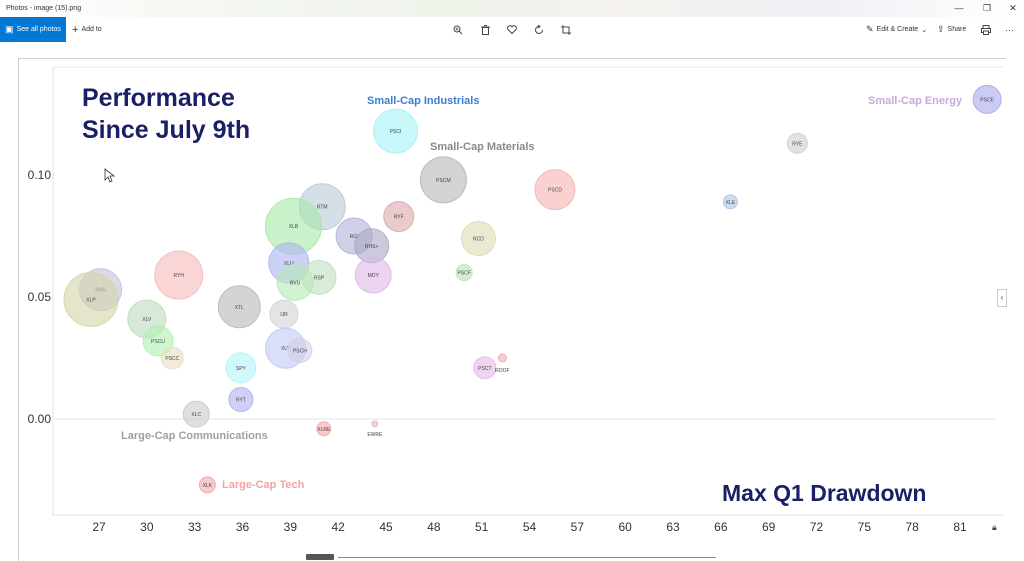 The height and width of the screenshot is (561, 1024). Describe the element at coordinates (372, 247) in the screenshot. I see `bubble-label: RHS+` at that location.